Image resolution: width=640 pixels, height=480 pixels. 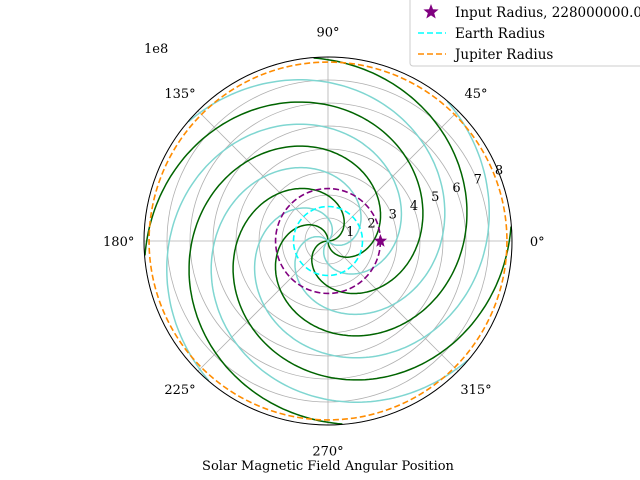 What do you see at coordinates (475, 94) in the screenshot?
I see `theta-tick-label: 45°` at bounding box center [475, 94].